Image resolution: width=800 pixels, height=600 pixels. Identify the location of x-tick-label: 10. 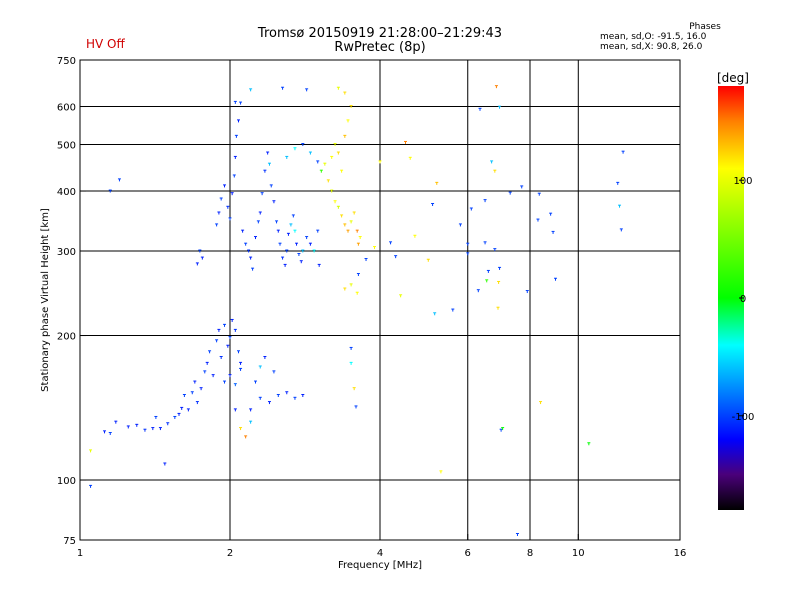
(578, 553).